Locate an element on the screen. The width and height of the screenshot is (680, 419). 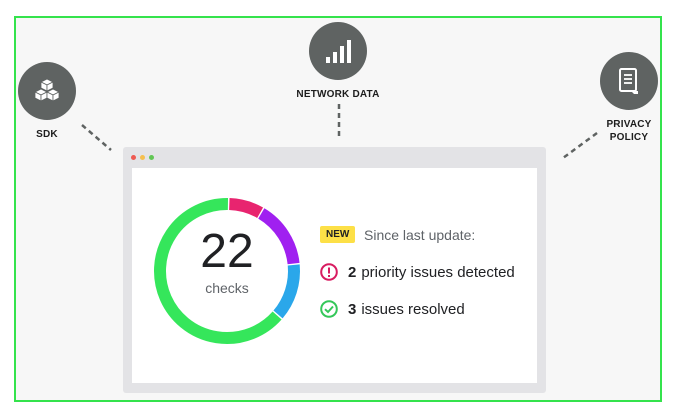
cube-stack-icon is located at coordinates (47, 91).